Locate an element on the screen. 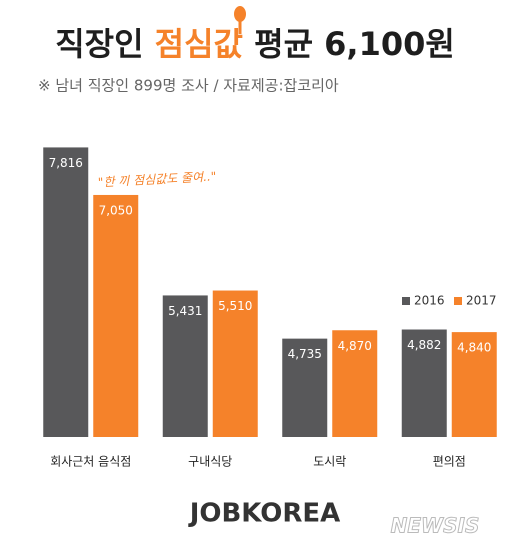 This screenshot has height=539, width=510. spoon-head is located at coordinates (240, 14).